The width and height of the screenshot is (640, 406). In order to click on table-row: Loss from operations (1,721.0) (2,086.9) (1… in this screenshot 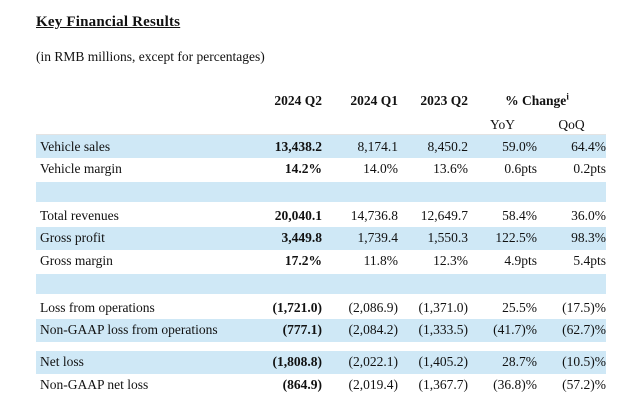, I will do `click(321, 307)`.